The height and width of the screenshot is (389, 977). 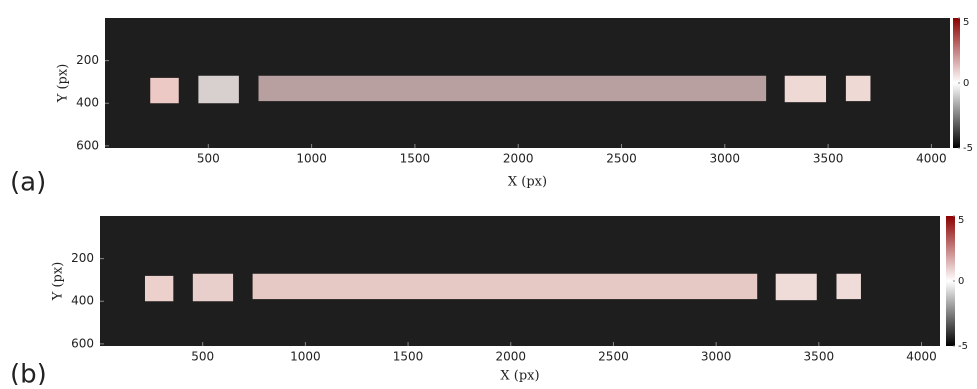 What do you see at coordinates (28, 183) in the screenshot?
I see `panel-label: (a)` at bounding box center [28, 183].